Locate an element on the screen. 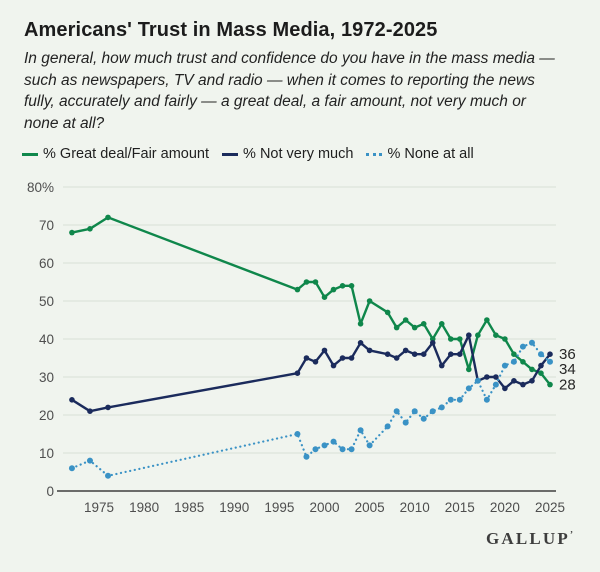 Image resolution: width=600 pixels, height=572 pixels. x-tick-label: 2015 is located at coordinates (460, 507).